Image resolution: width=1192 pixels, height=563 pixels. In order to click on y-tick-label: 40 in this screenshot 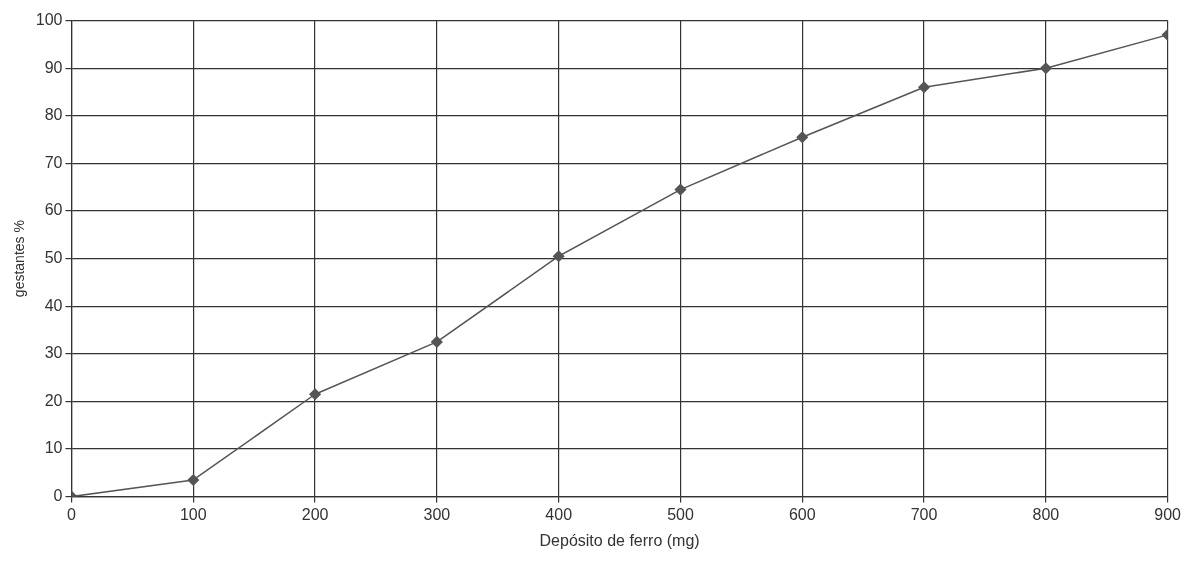, I will do `click(53, 305)`.